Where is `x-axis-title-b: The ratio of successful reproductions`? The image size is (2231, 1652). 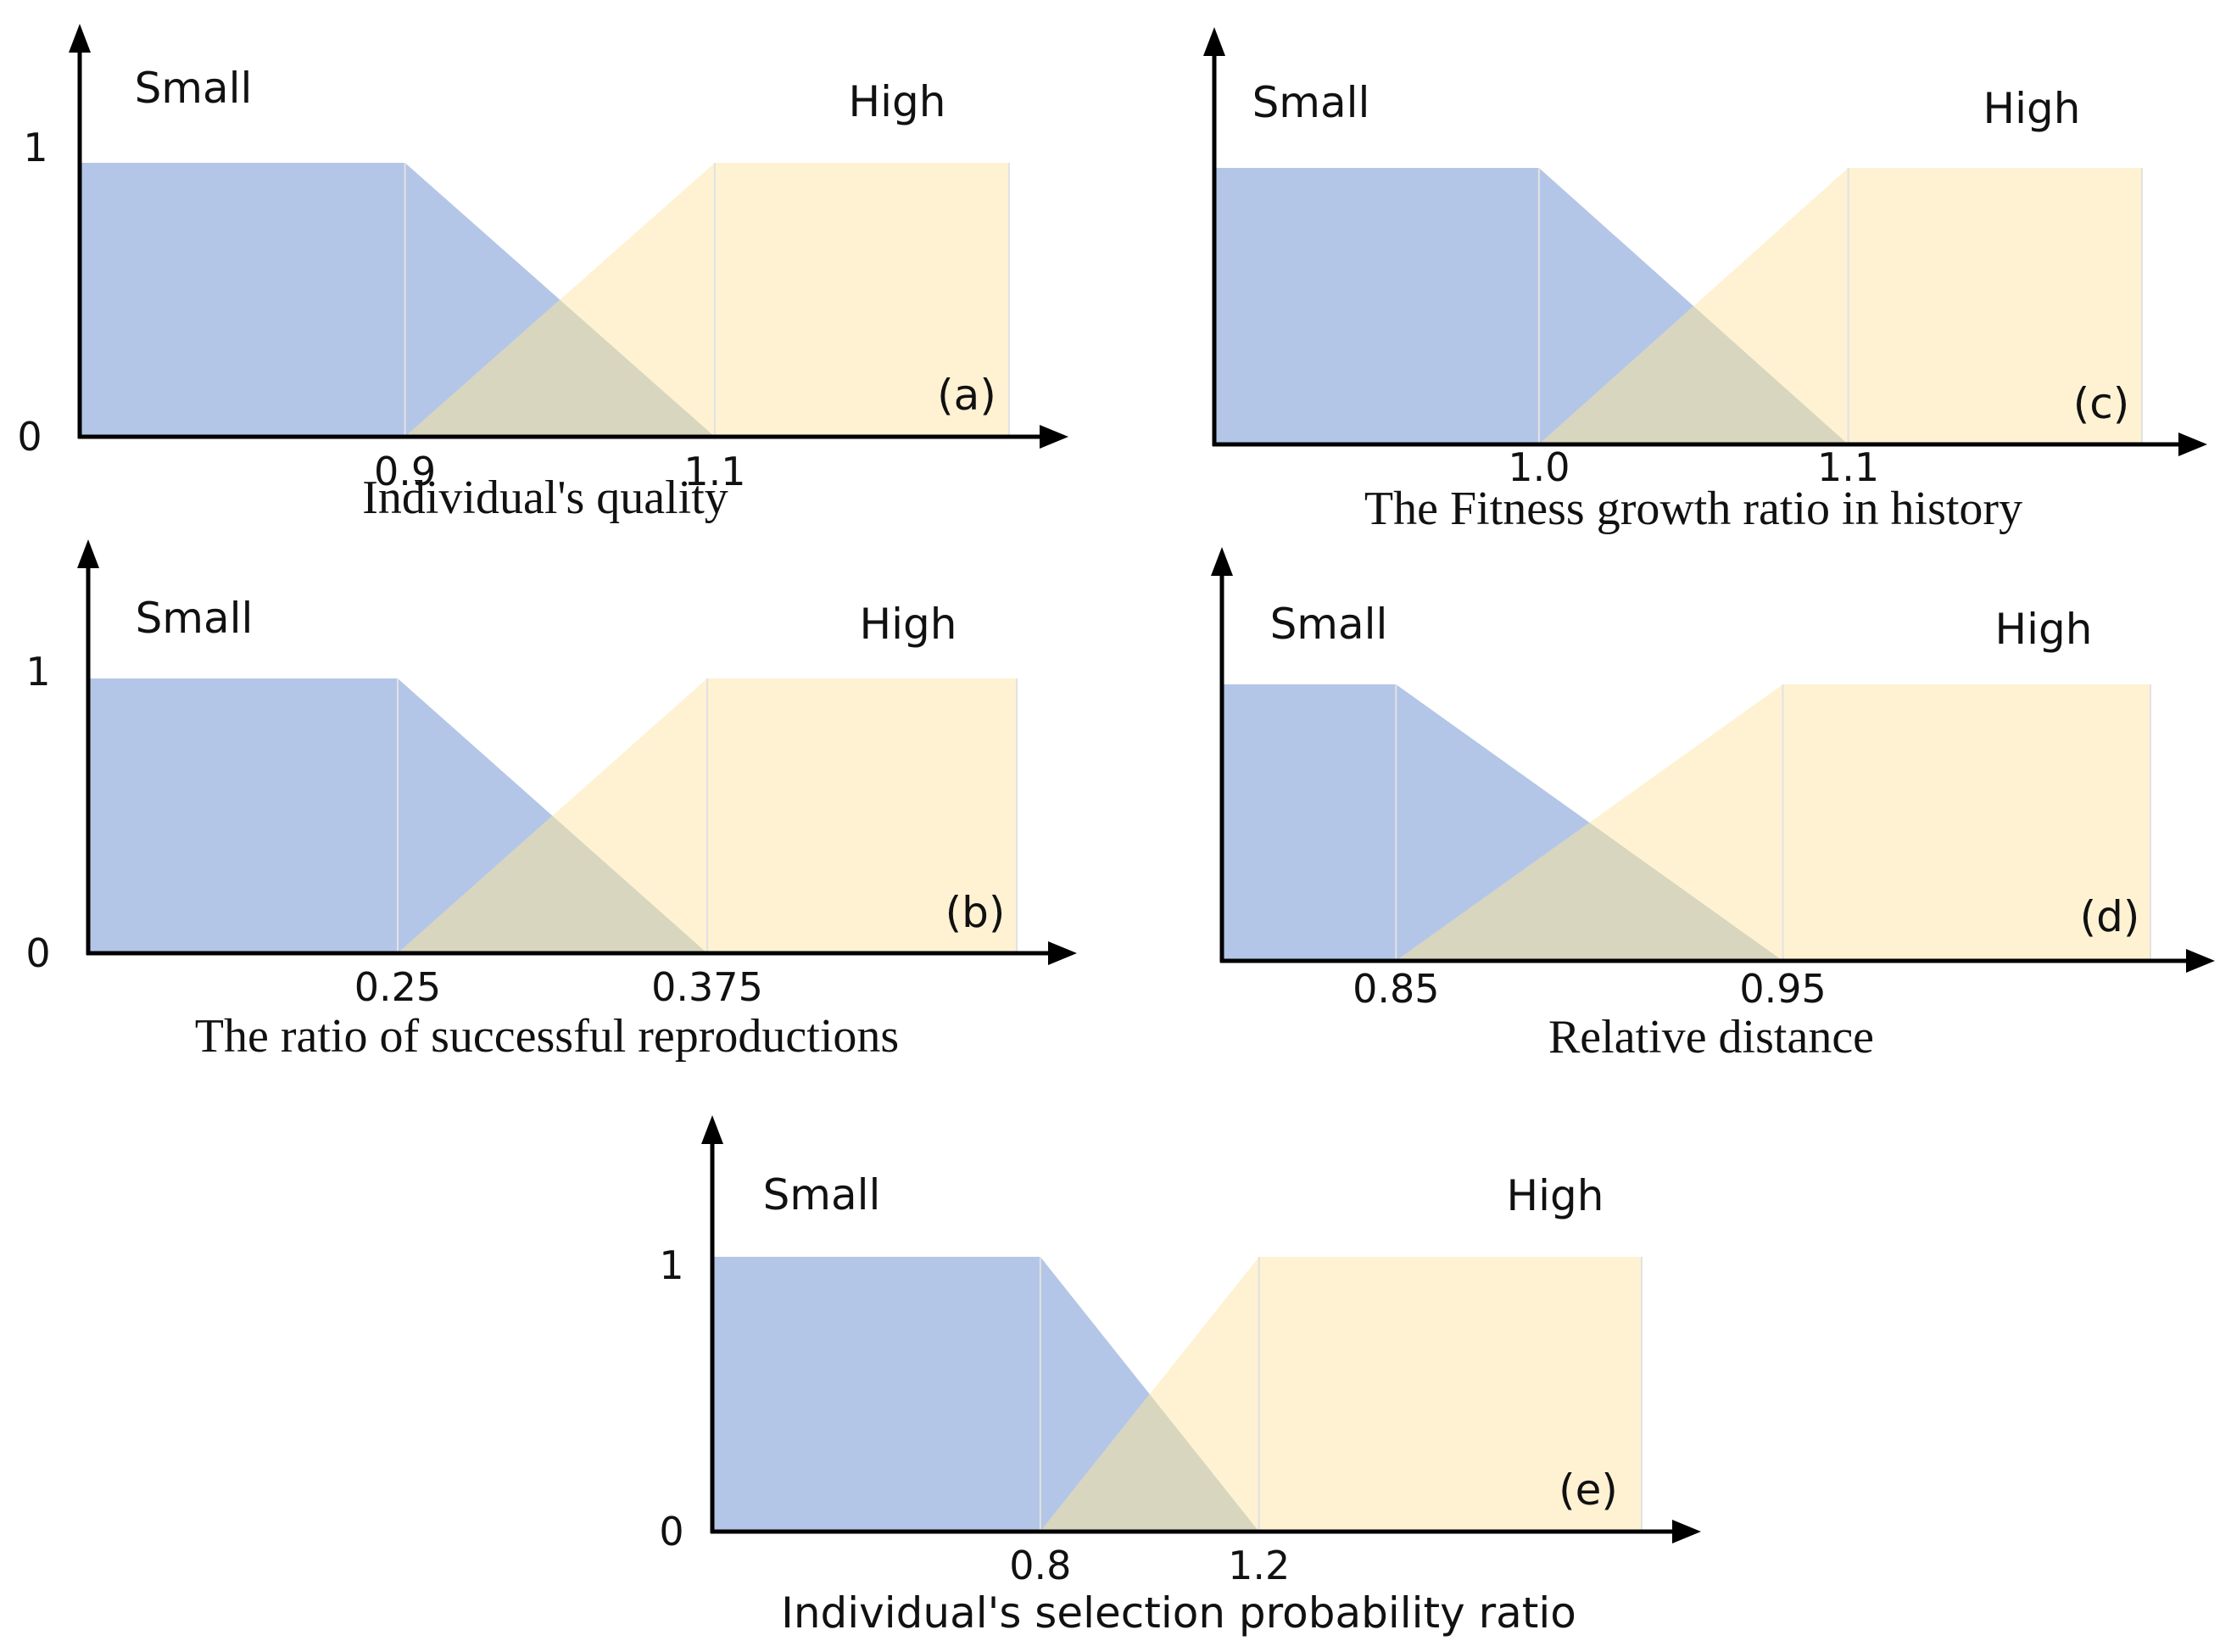 x-axis-title-b: The ratio of successful reproductions is located at coordinates (547, 1036).